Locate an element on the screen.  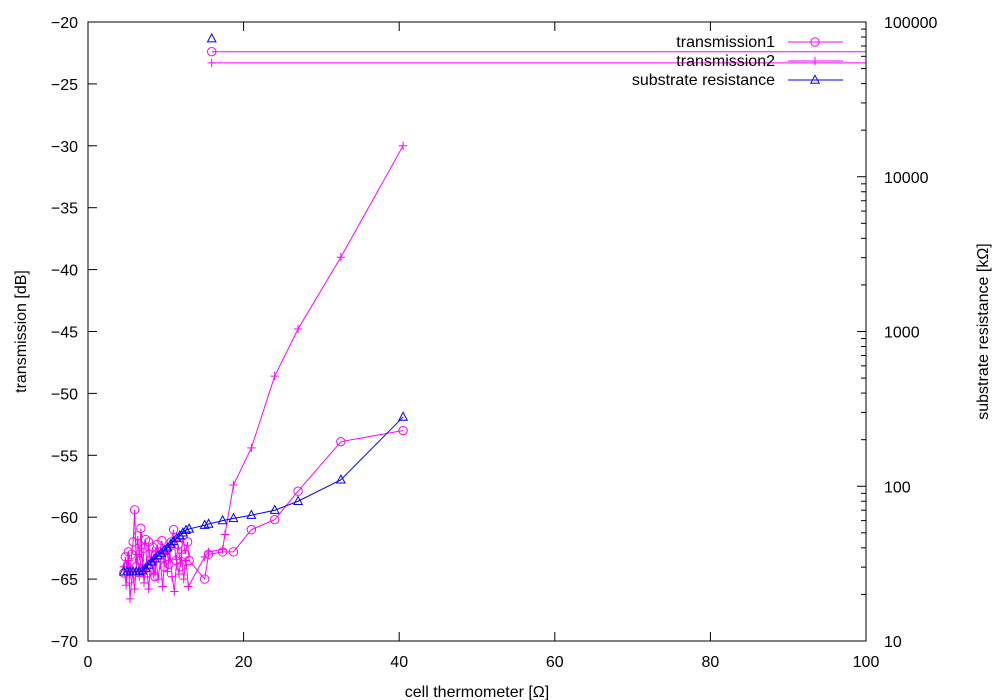
y-tick-label: −20 is located at coordinates (64, 23).